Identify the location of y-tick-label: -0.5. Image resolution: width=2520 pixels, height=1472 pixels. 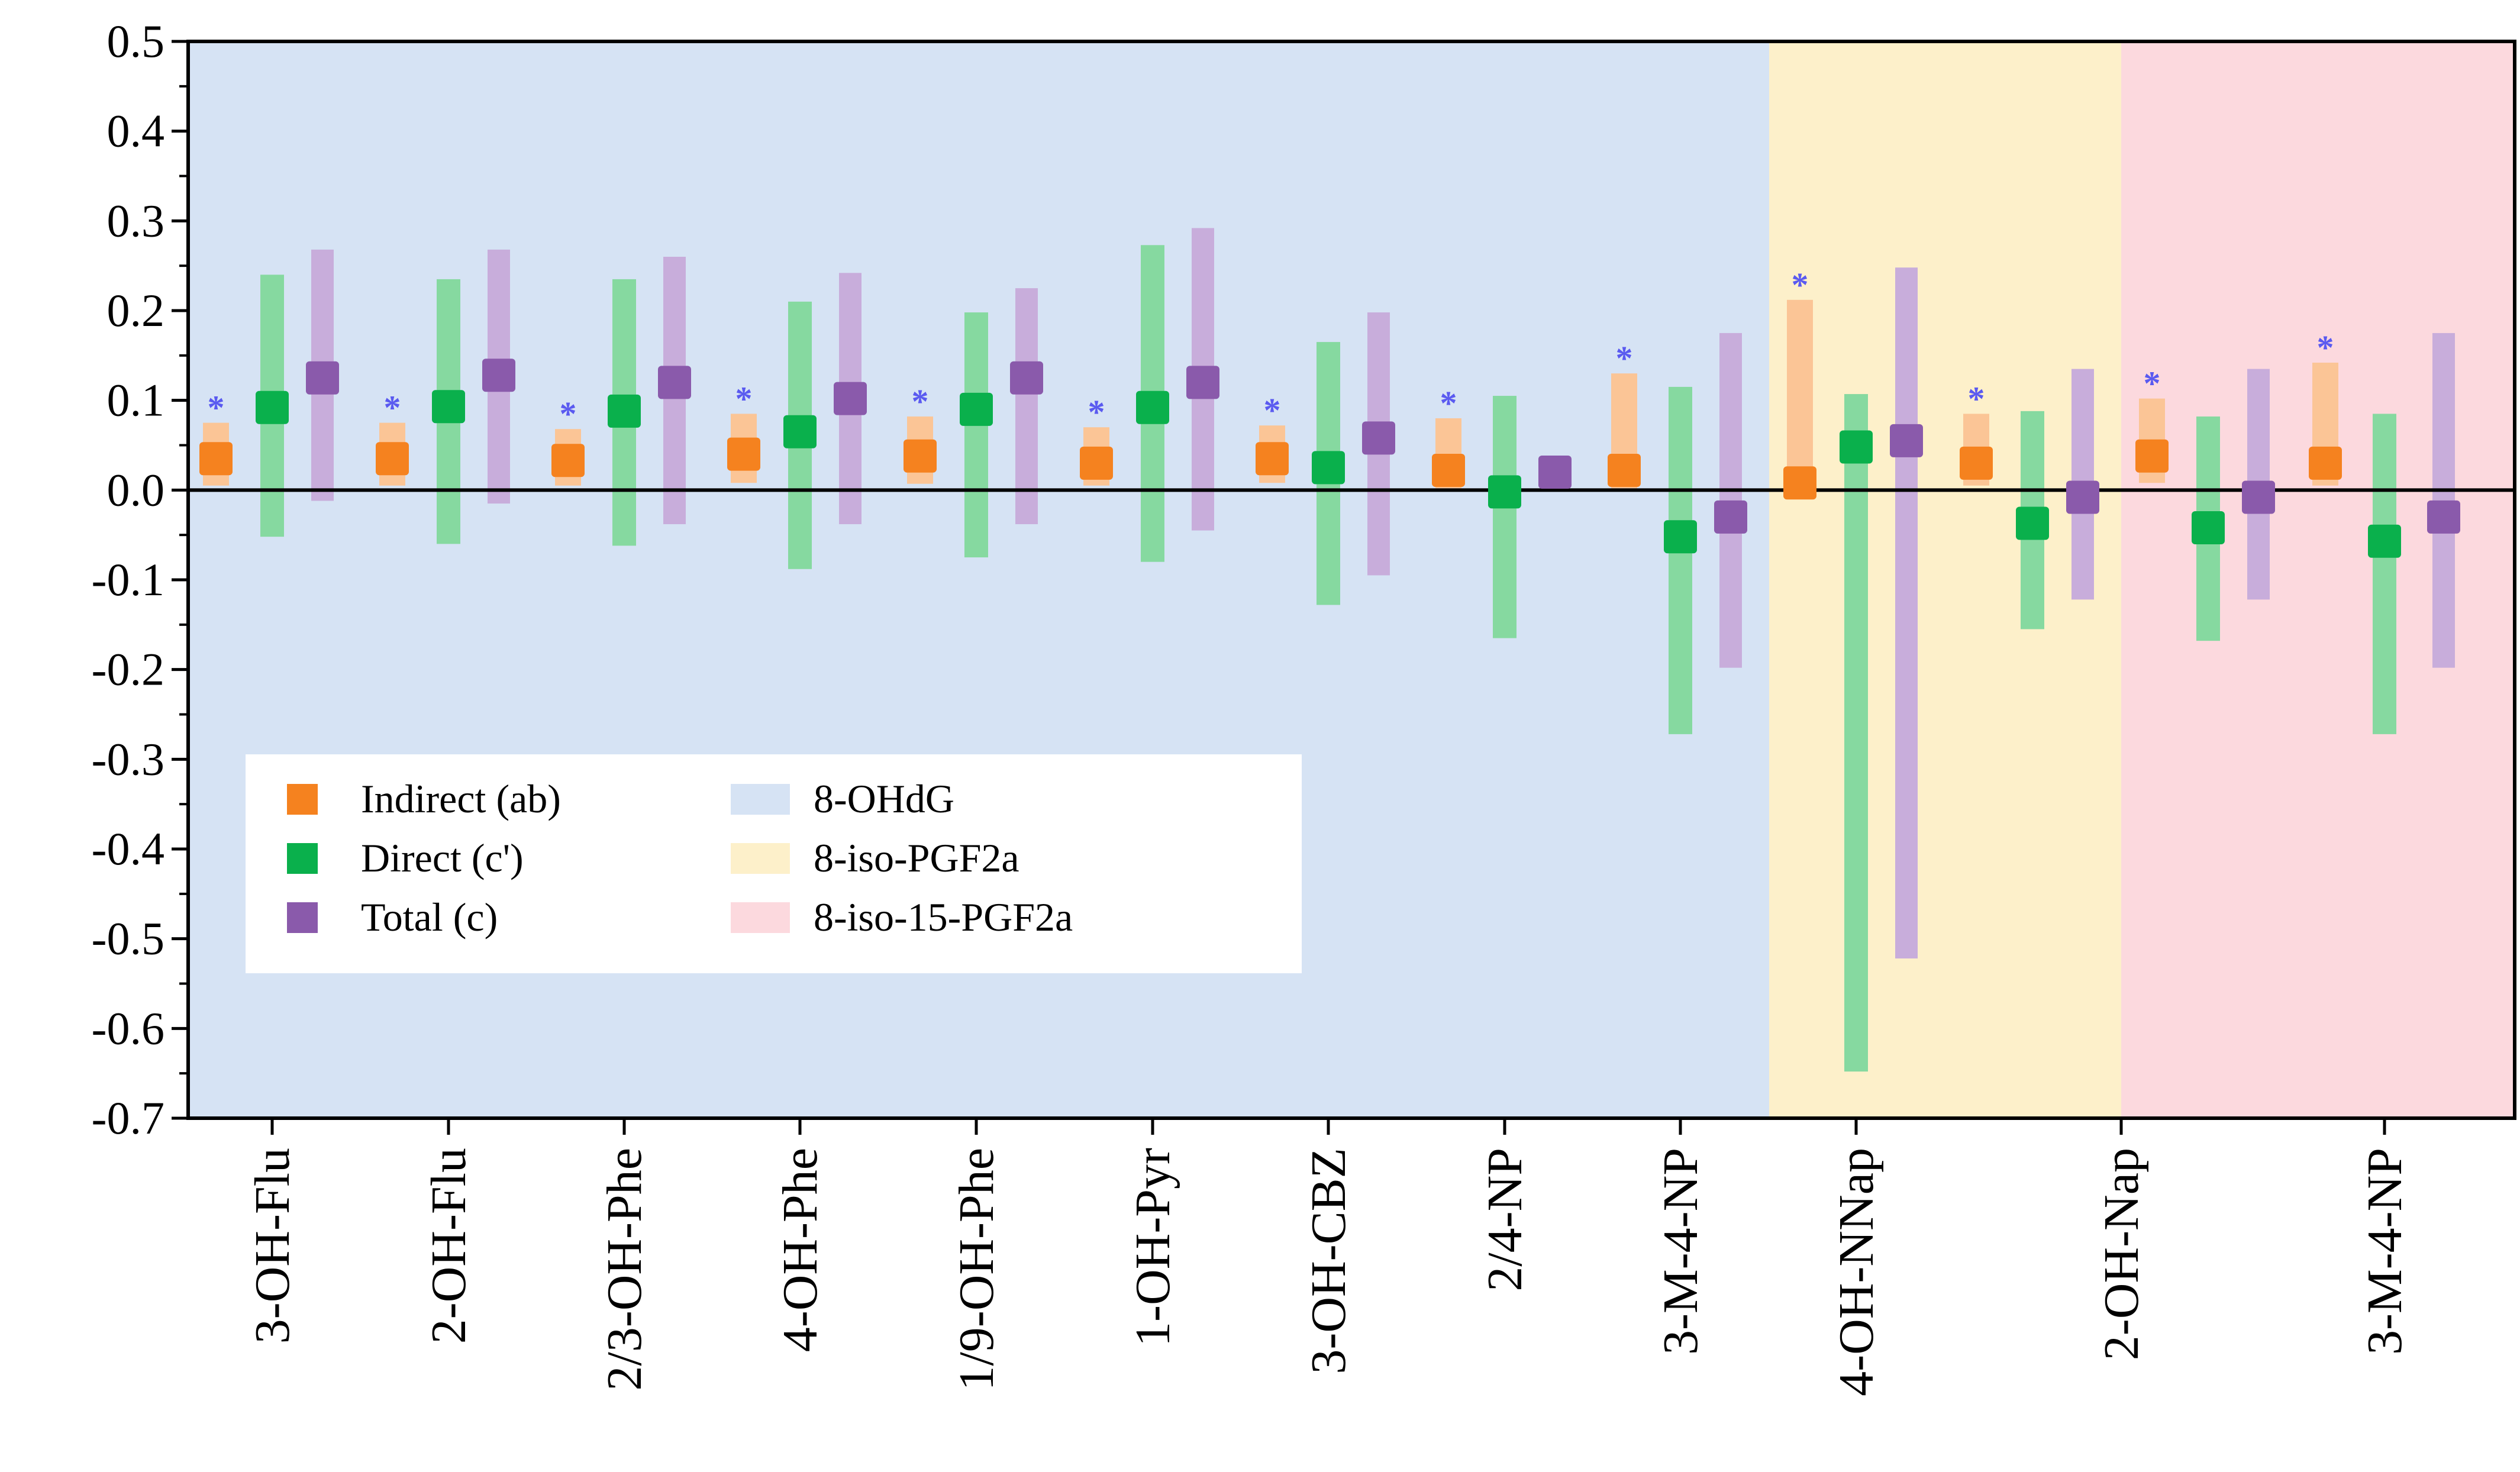
(128, 938).